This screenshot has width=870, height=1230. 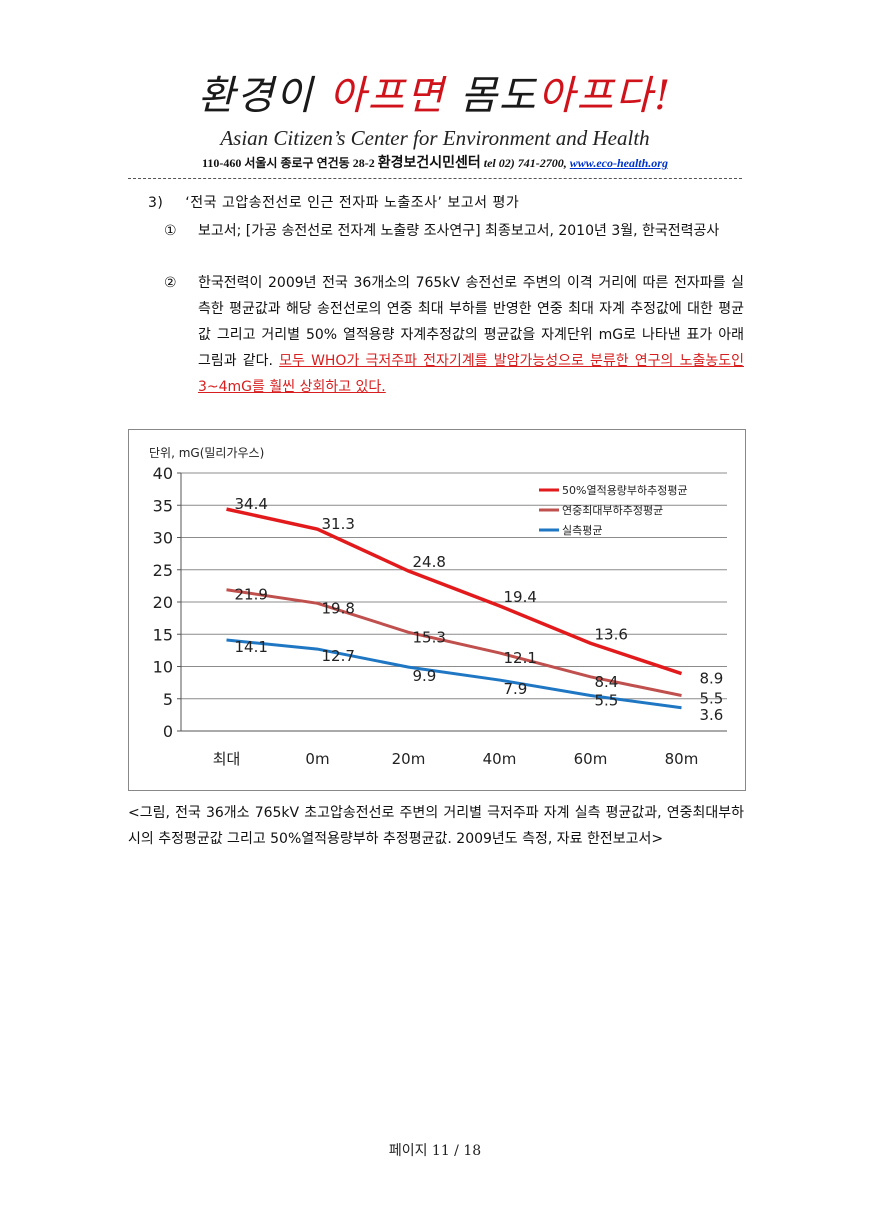 What do you see at coordinates (251, 504) in the screenshot?
I see `data-label: 34.4` at bounding box center [251, 504].